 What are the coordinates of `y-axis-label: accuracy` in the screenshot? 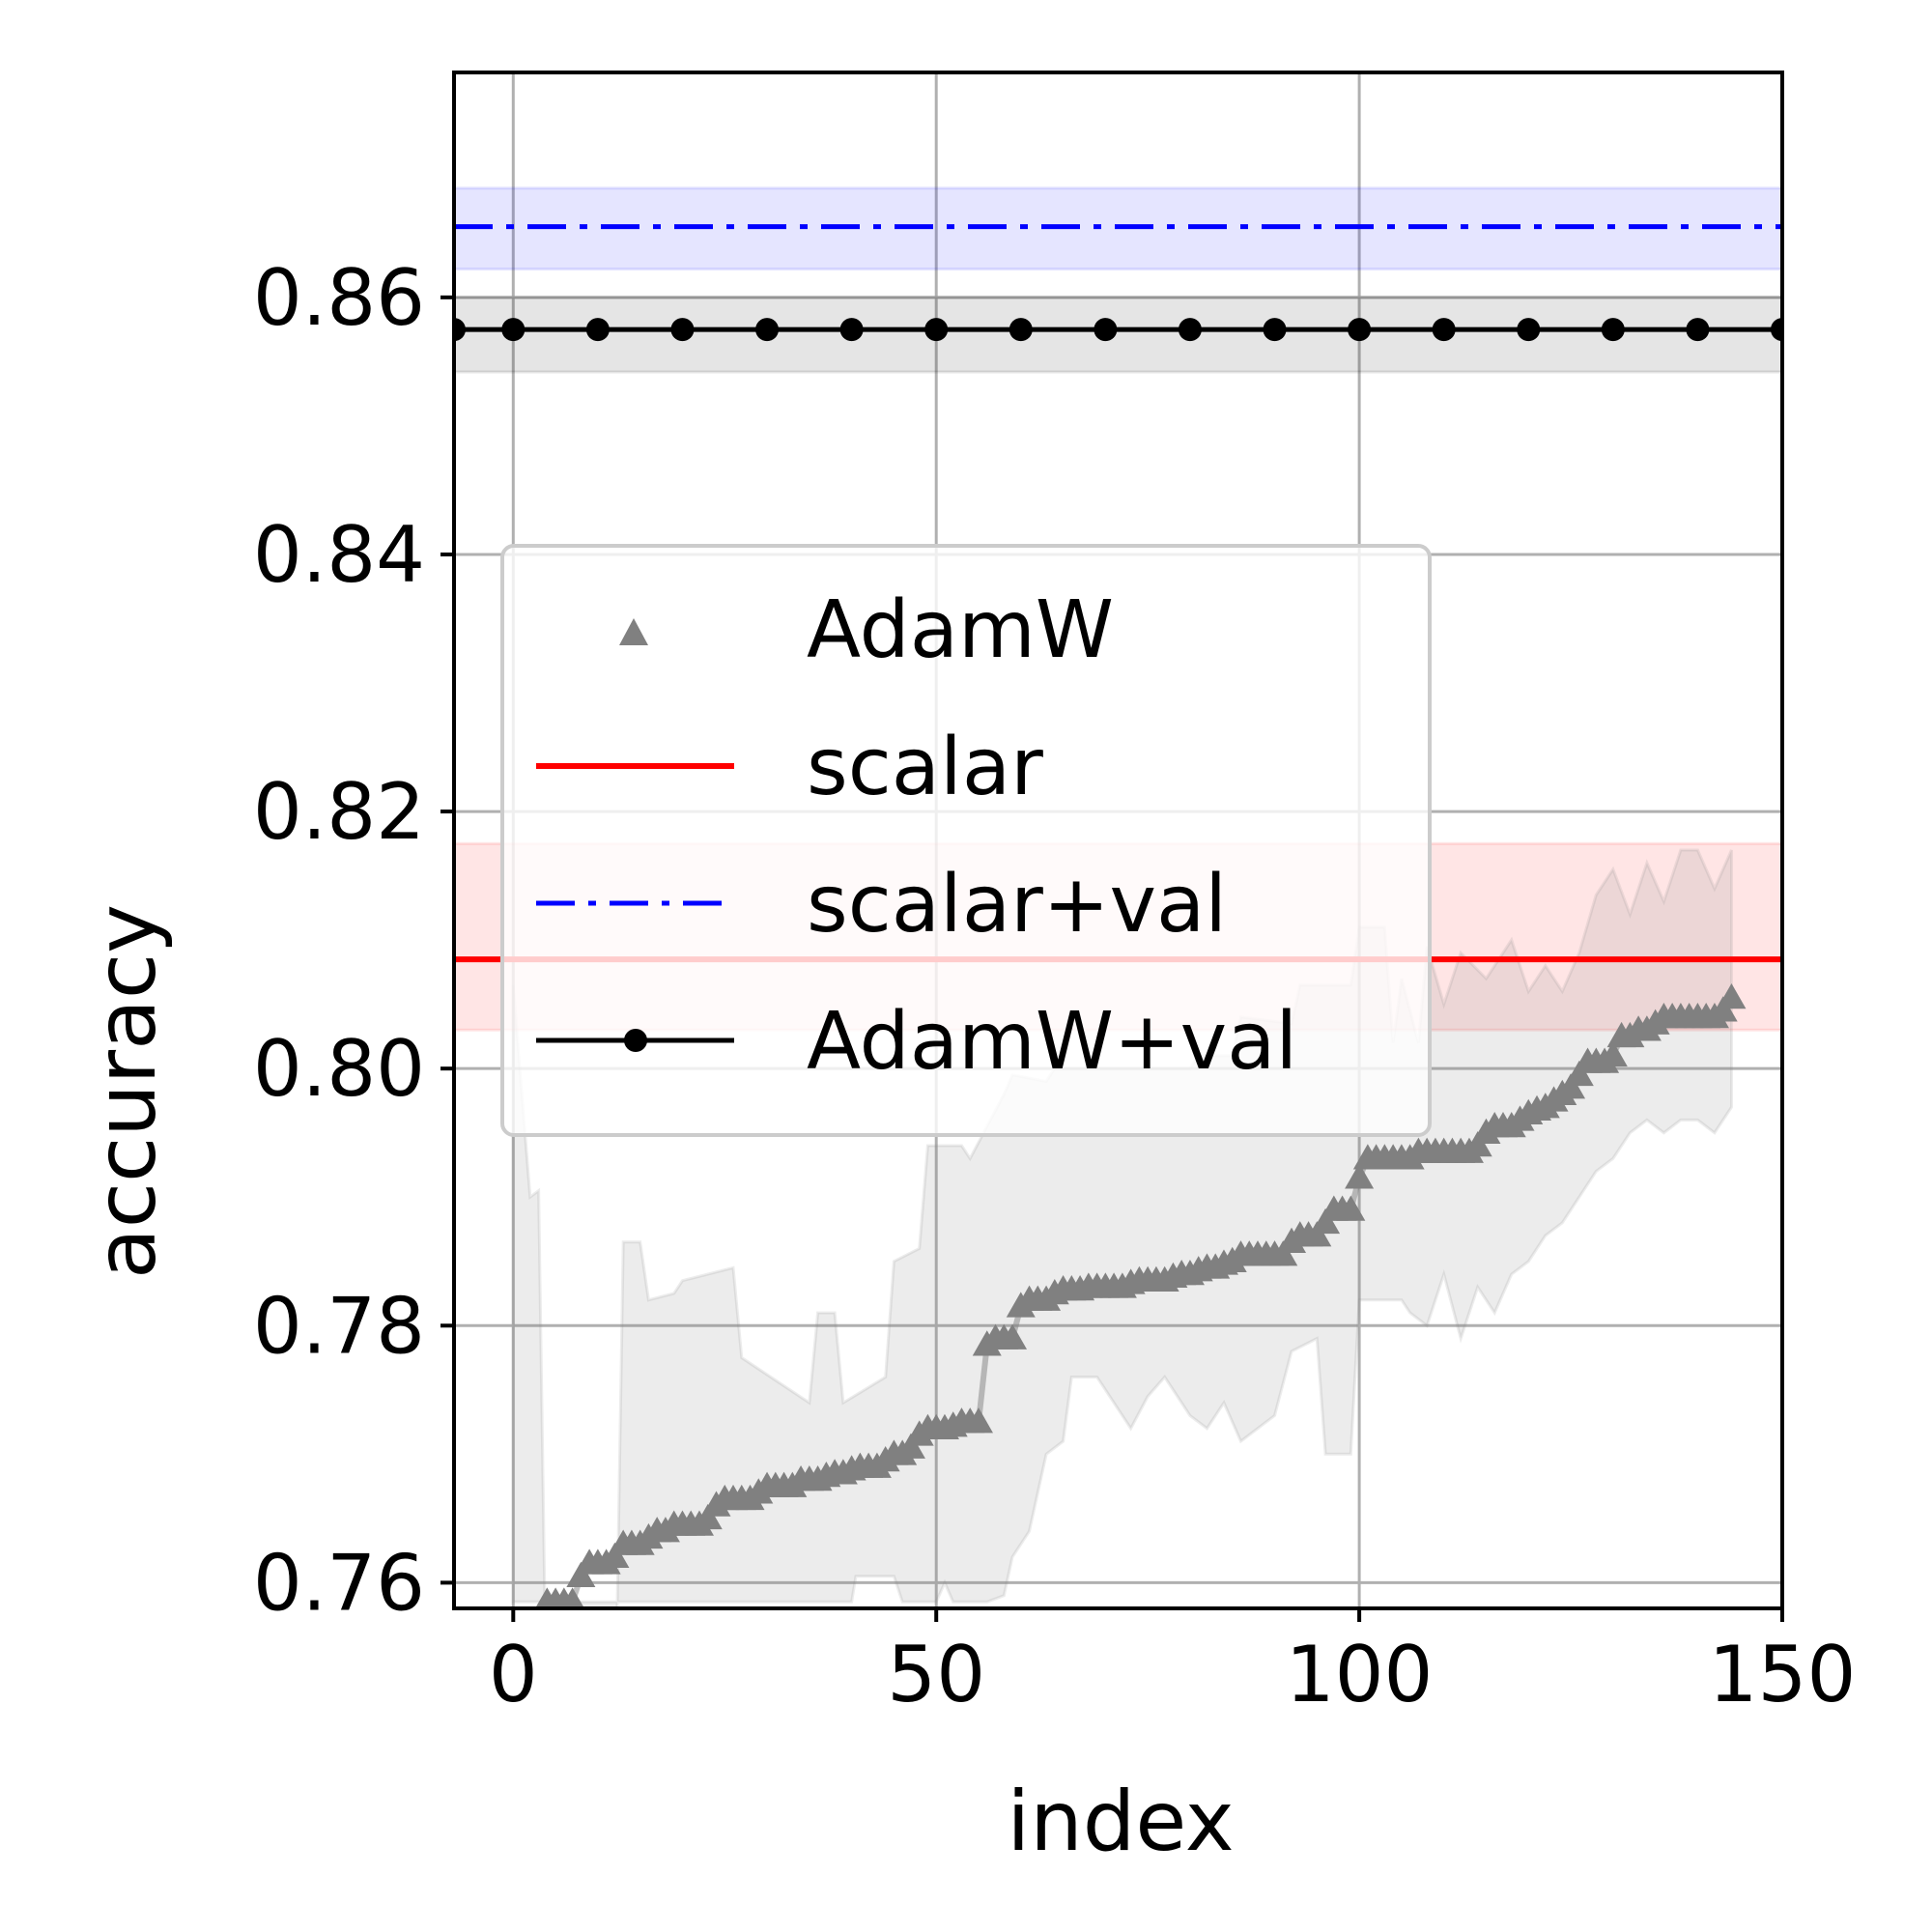 It's located at (126, 1091).